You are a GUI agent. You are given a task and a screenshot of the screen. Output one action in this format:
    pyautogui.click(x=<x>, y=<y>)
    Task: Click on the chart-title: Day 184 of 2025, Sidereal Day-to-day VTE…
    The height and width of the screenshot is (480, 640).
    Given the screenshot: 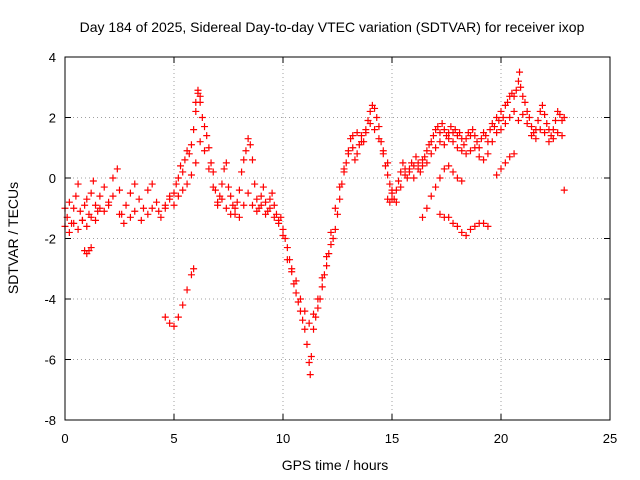 What is the action you would take?
    pyautogui.click(x=332, y=27)
    